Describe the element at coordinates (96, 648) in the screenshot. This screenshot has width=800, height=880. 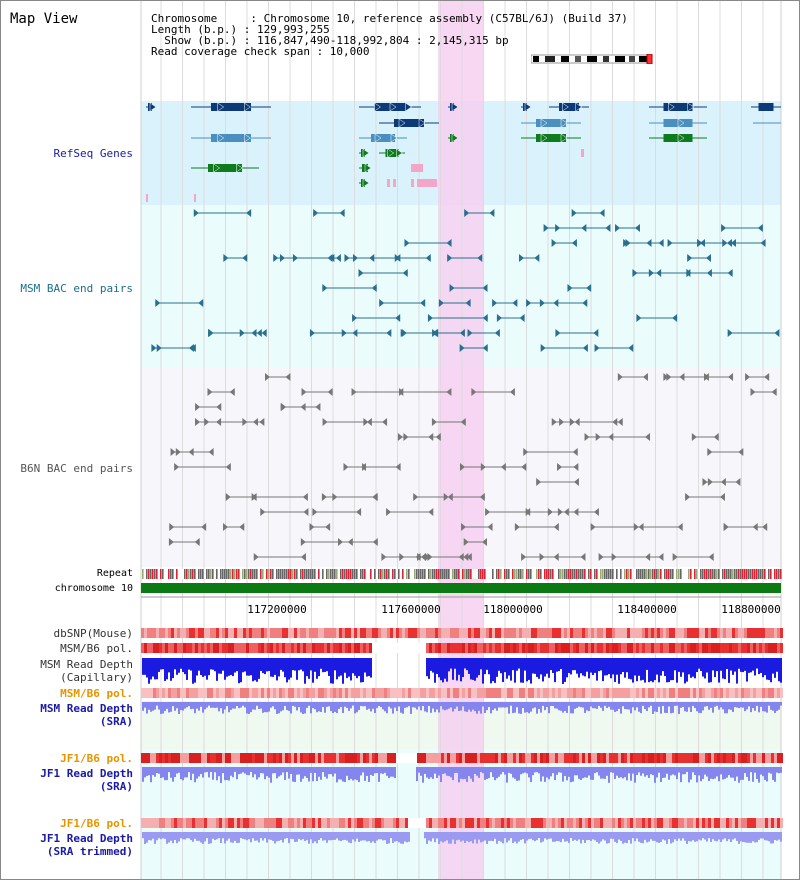
I see `msm-b6-pol-label: MSM/B6 pol.` at that location.